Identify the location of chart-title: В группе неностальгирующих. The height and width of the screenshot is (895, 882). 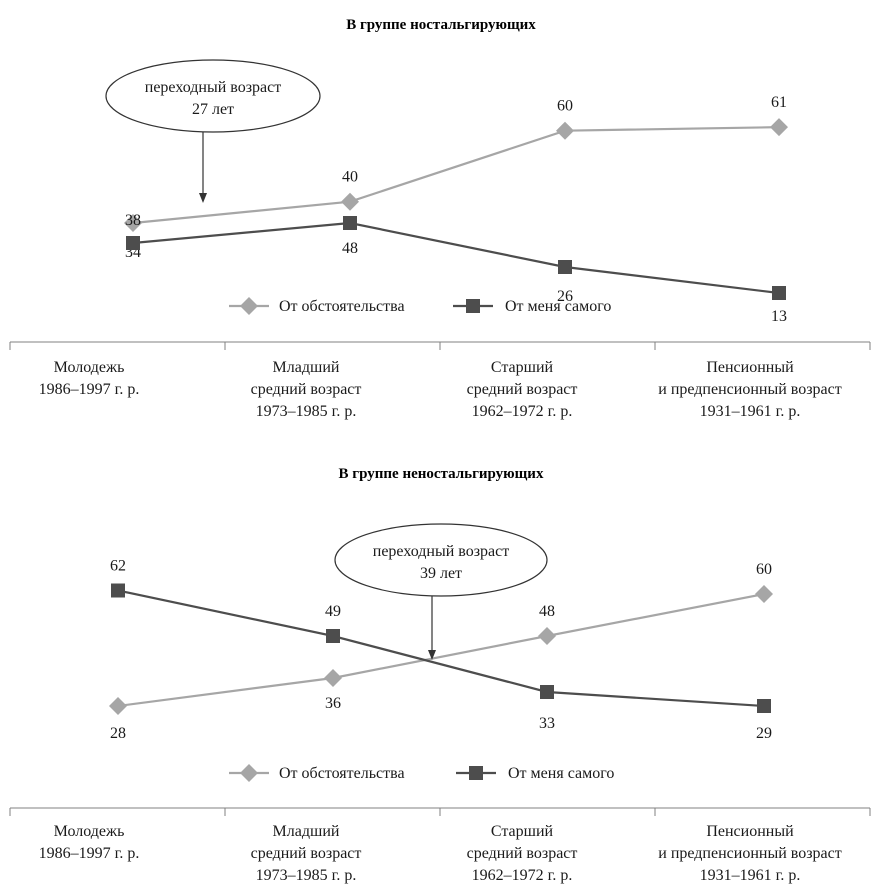
(441, 474).